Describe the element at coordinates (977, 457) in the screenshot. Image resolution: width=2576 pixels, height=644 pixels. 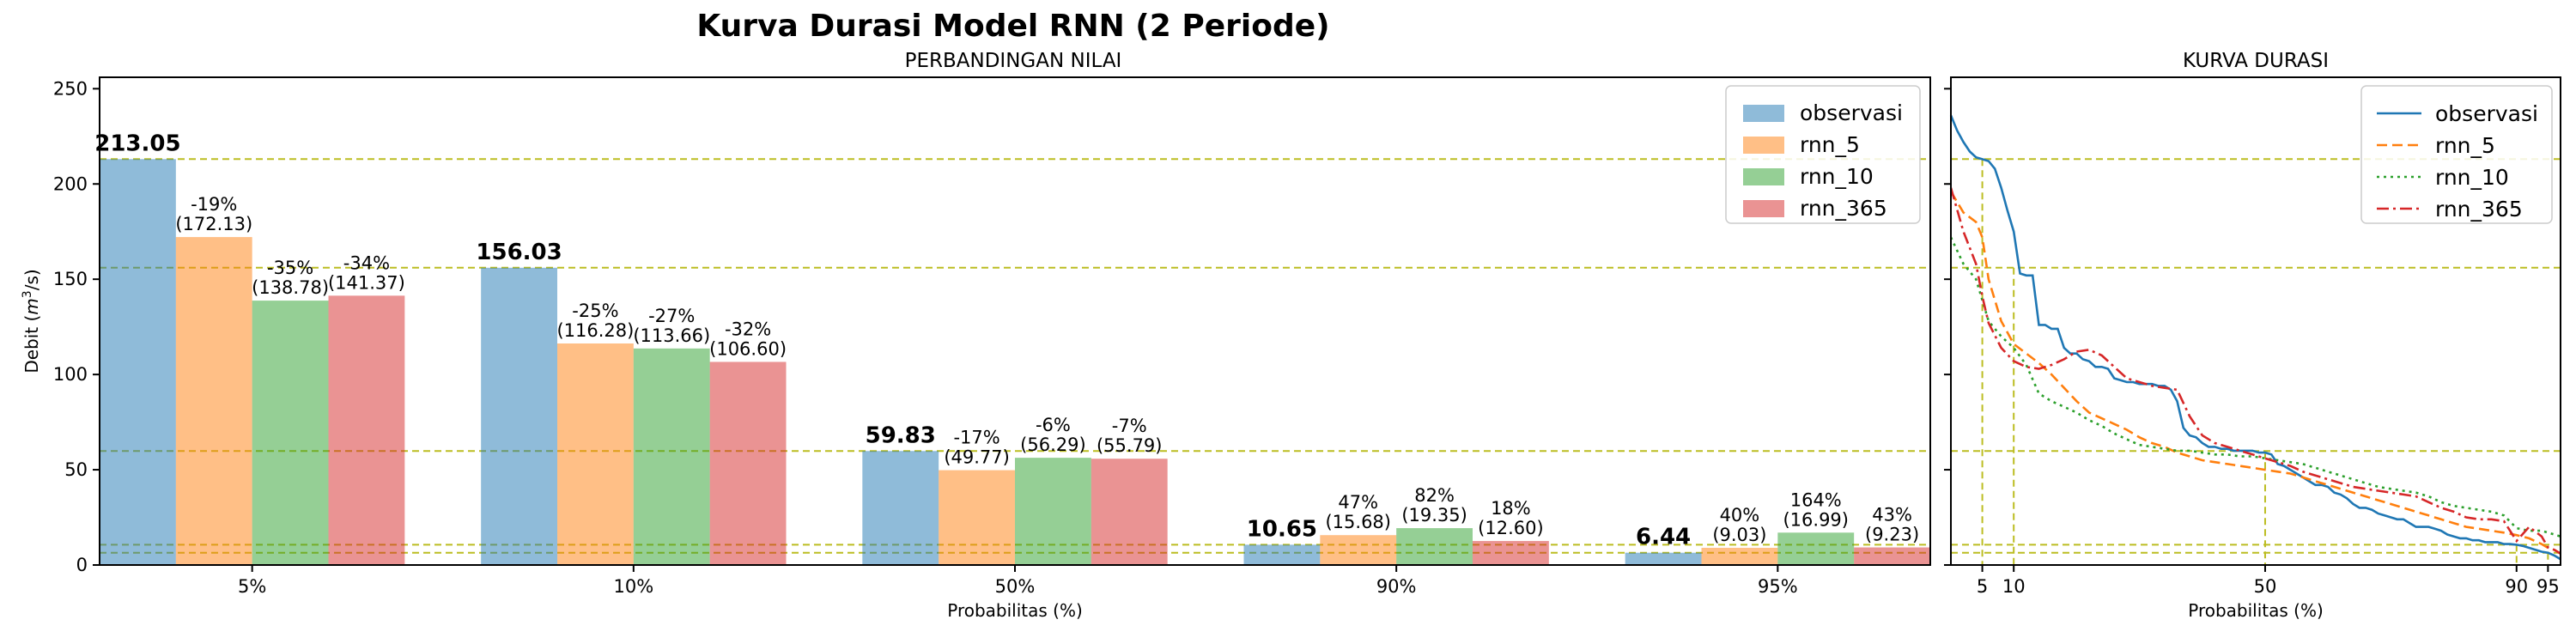
I see `data-label: (49.77)` at that location.